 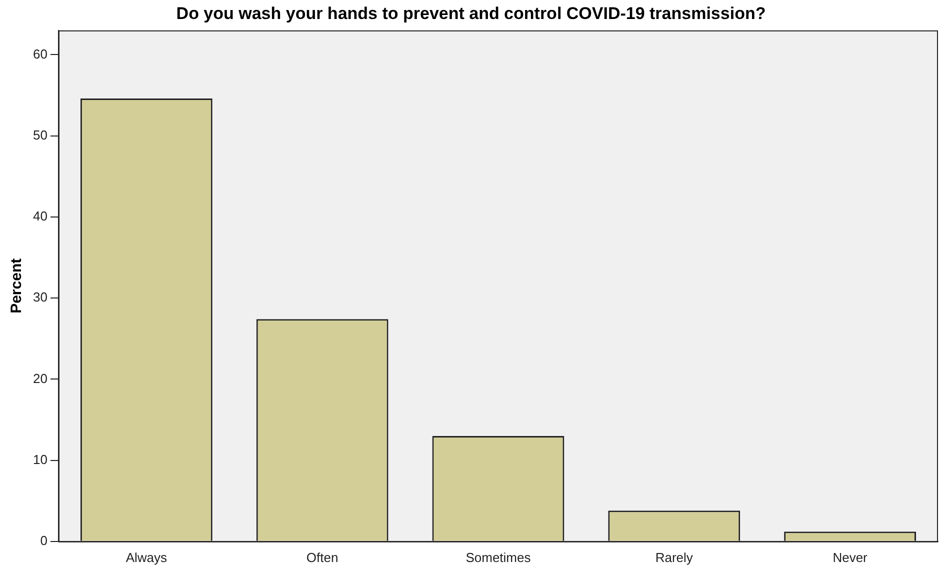 What do you see at coordinates (471, 13) in the screenshot?
I see `chart-title: Do you wash your hands to prevent and control COVID-19 transmission?` at bounding box center [471, 13].